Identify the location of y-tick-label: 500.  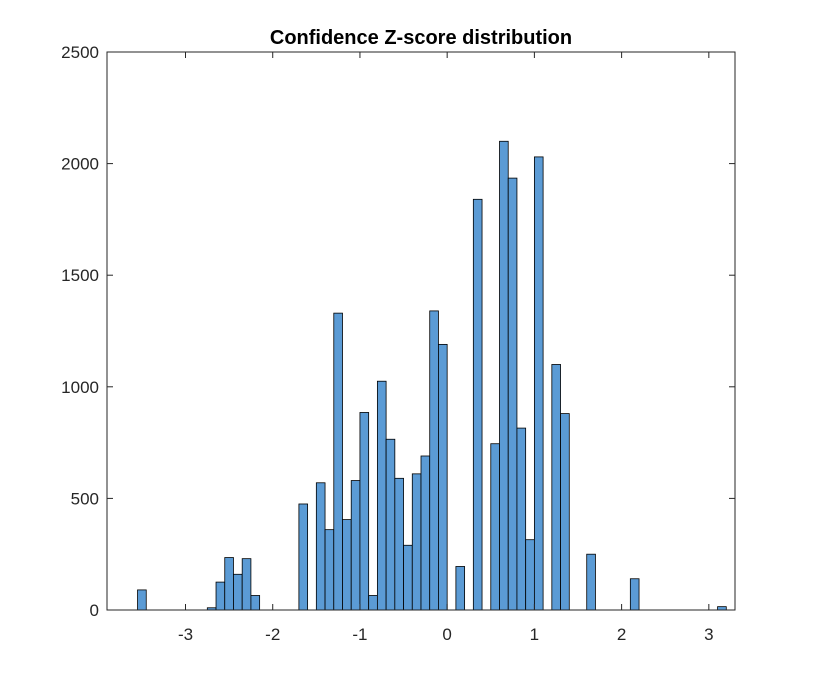
(85, 498).